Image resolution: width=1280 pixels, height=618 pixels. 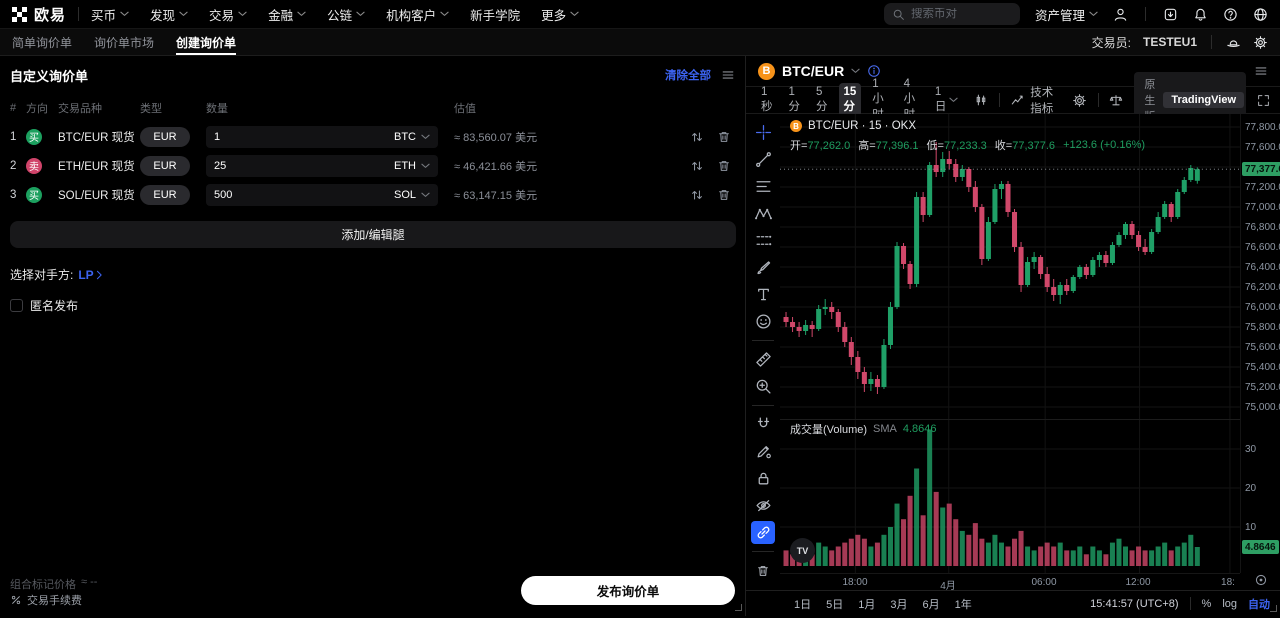 What do you see at coordinates (763, 424) in the screenshot?
I see `magnet-tool-icon` at bounding box center [763, 424].